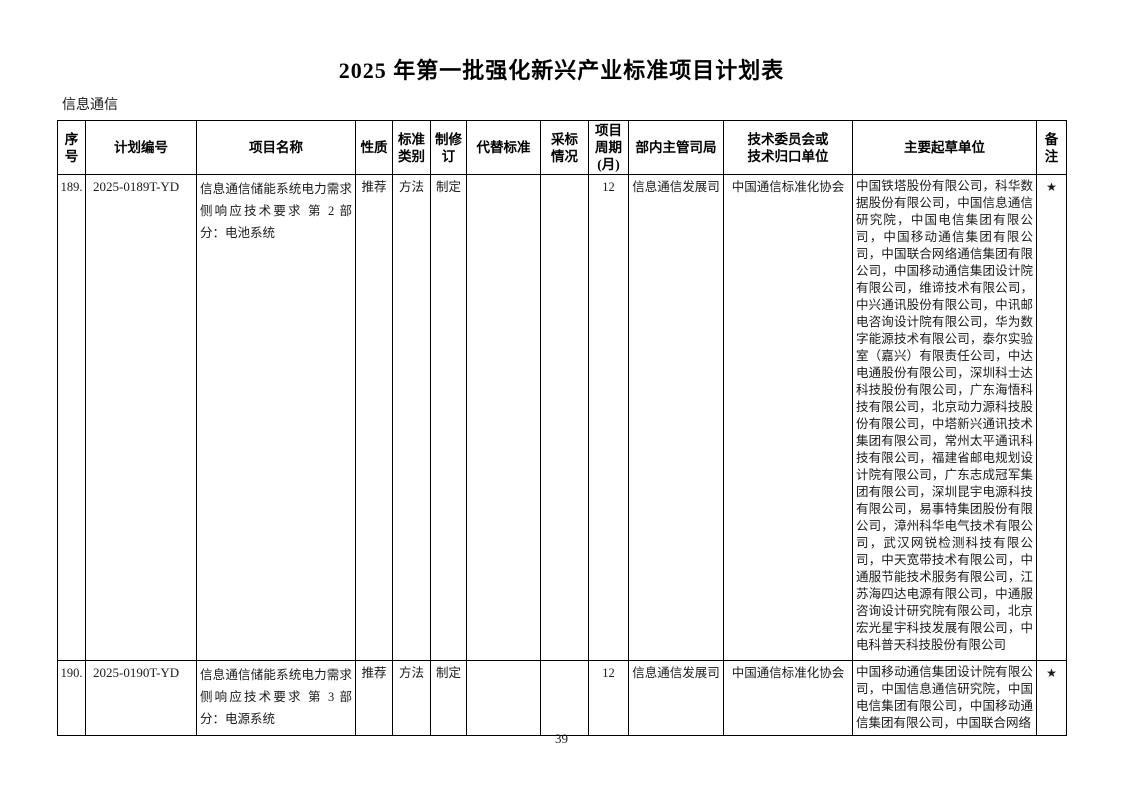 The width and height of the screenshot is (1123, 794). Describe the element at coordinates (676, 147) in the screenshot. I see `col-header-department: 部内主管司局` at that location.